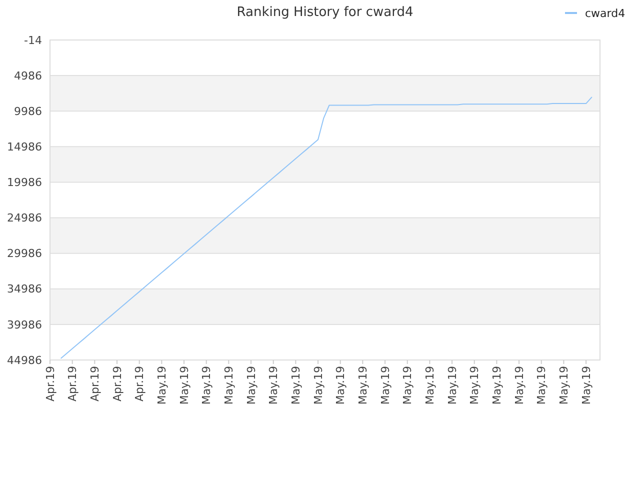 Image resolution: width=640 pixels, height=480 pixels. I want to click on y-tick-label: 34986, so click(24, 289).